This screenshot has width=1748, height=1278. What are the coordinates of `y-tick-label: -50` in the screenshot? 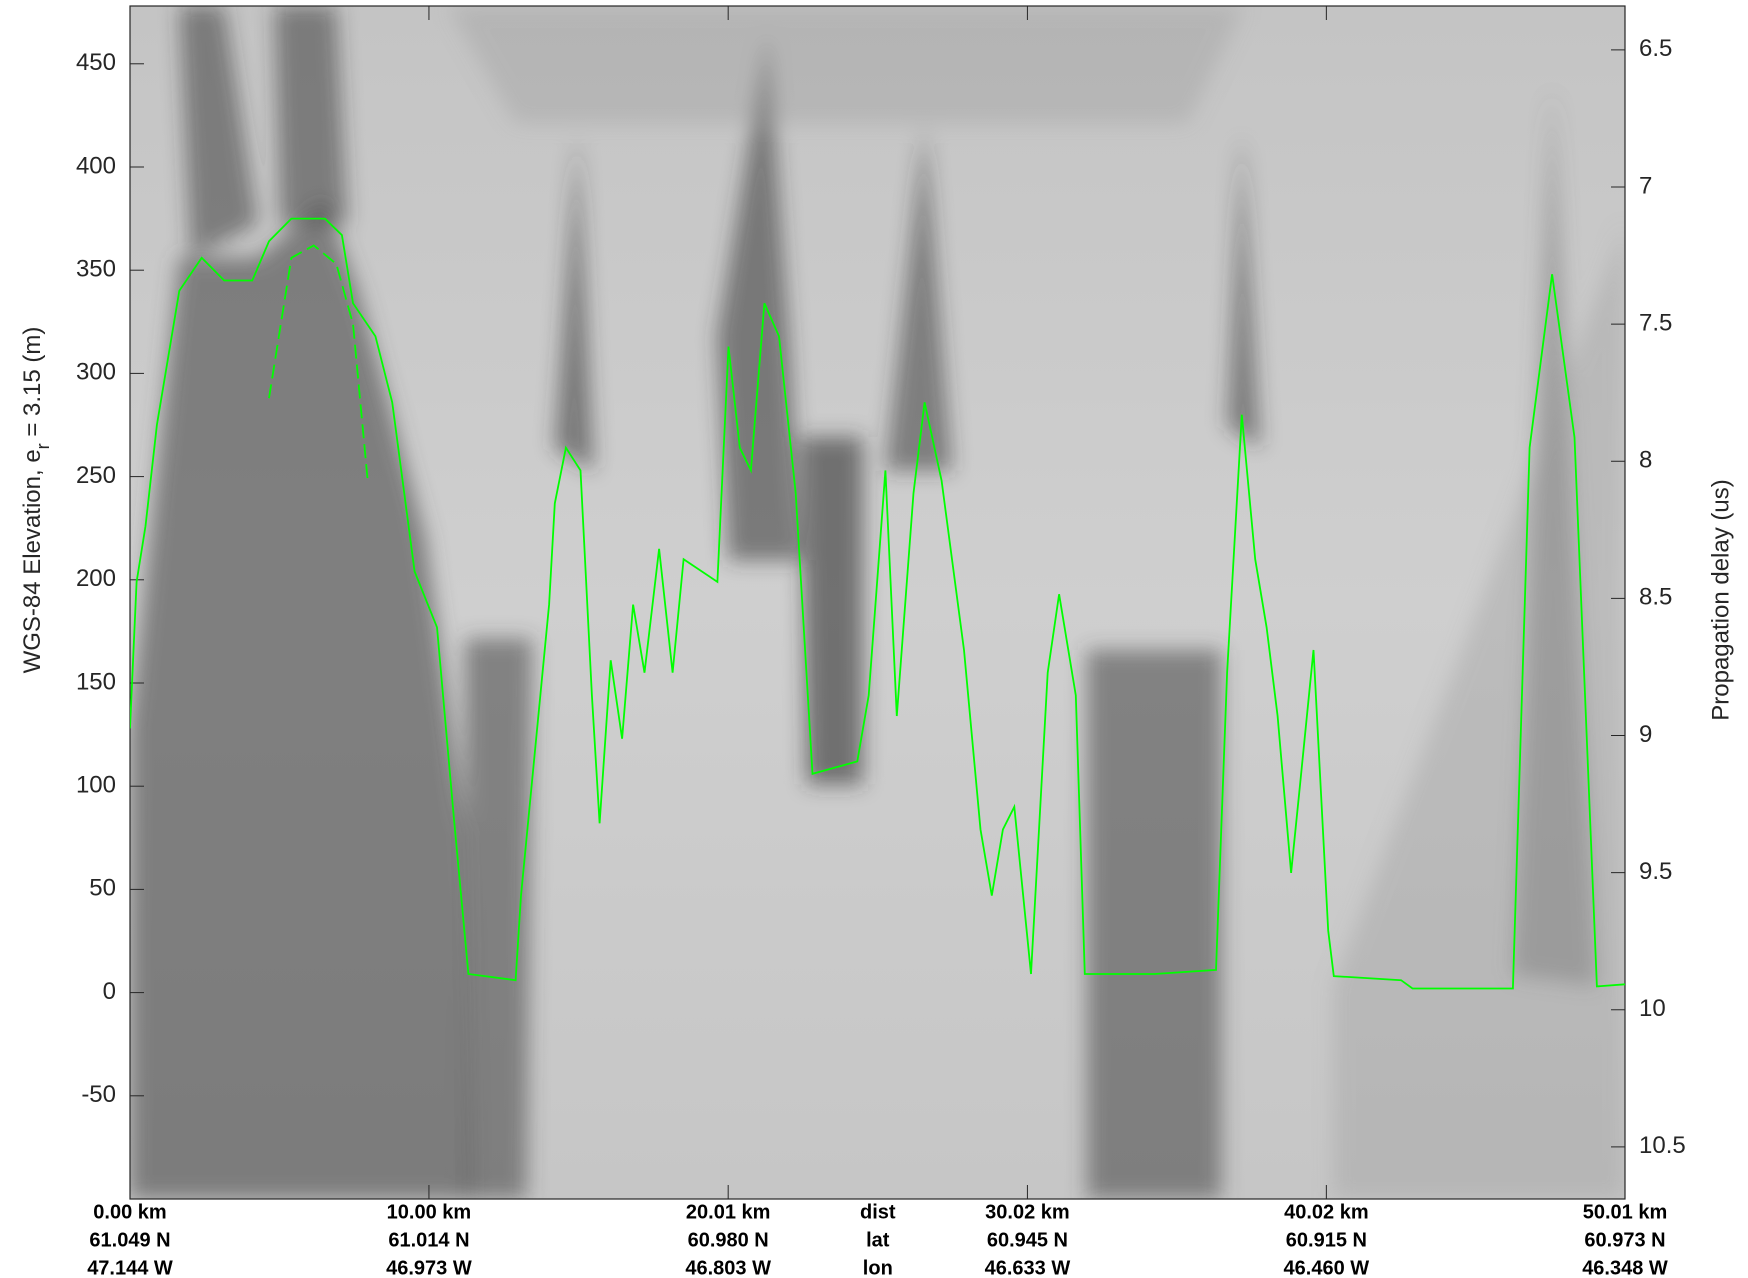 It's located at (98, 1094).